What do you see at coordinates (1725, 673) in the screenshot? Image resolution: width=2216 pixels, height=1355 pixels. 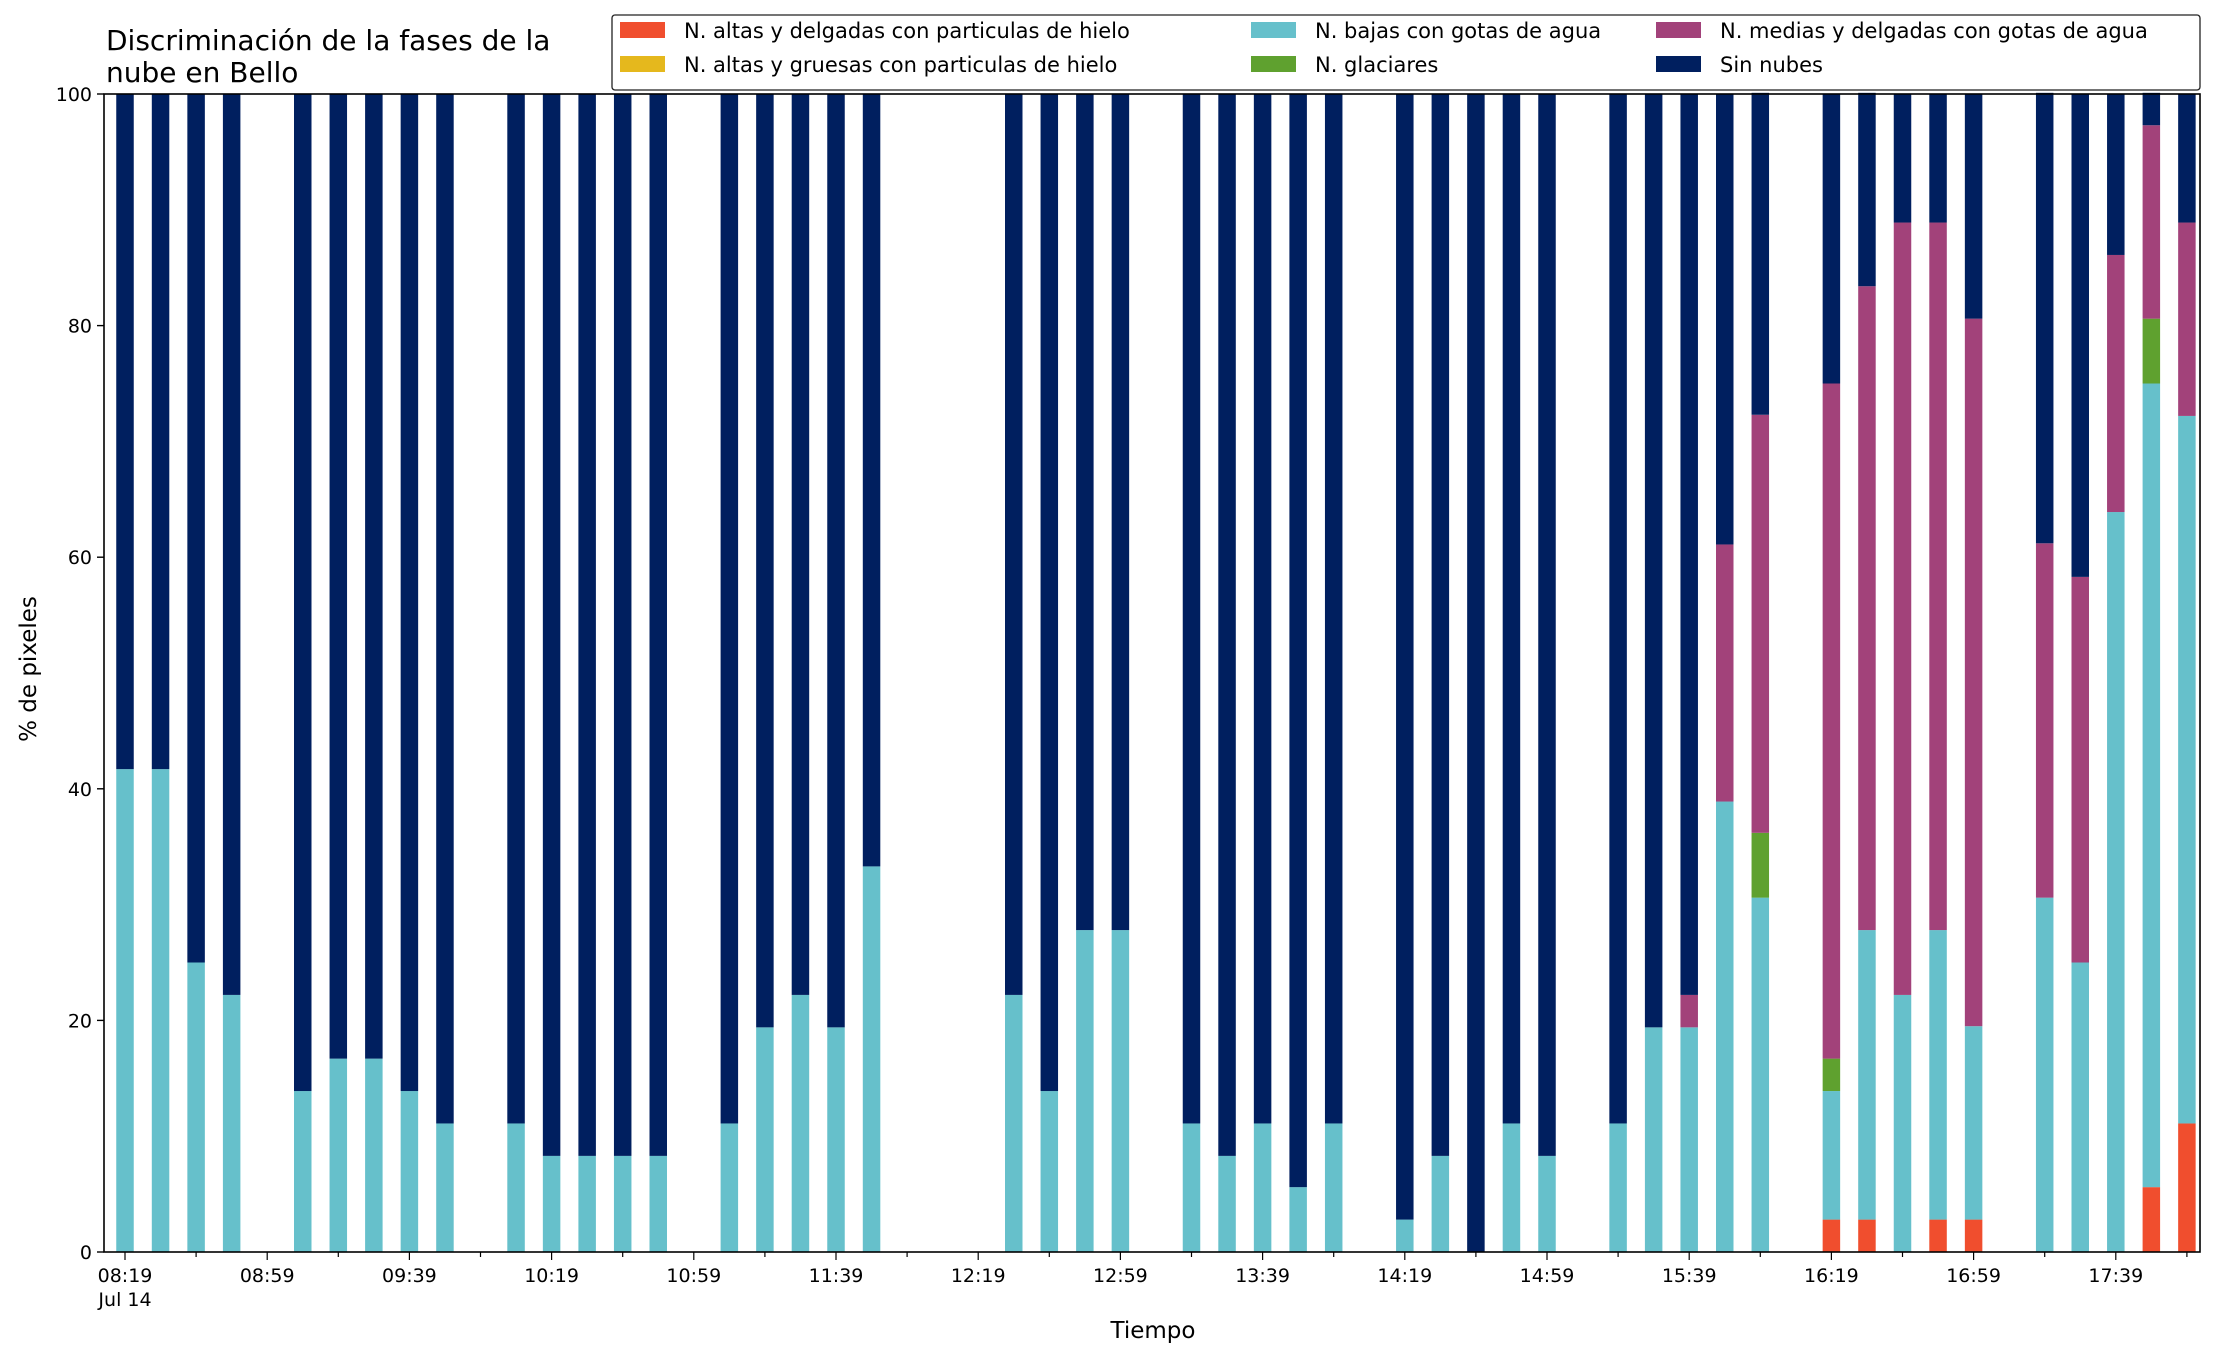 I see `bar-segment-s4-t45` at bounding box center [1725, 673].